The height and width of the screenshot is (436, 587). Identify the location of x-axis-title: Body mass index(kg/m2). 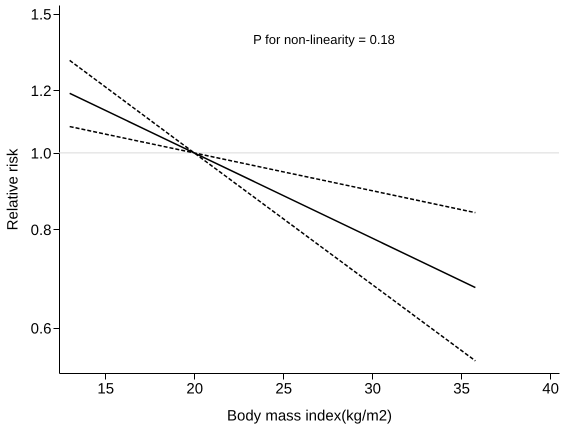
(309, 416).